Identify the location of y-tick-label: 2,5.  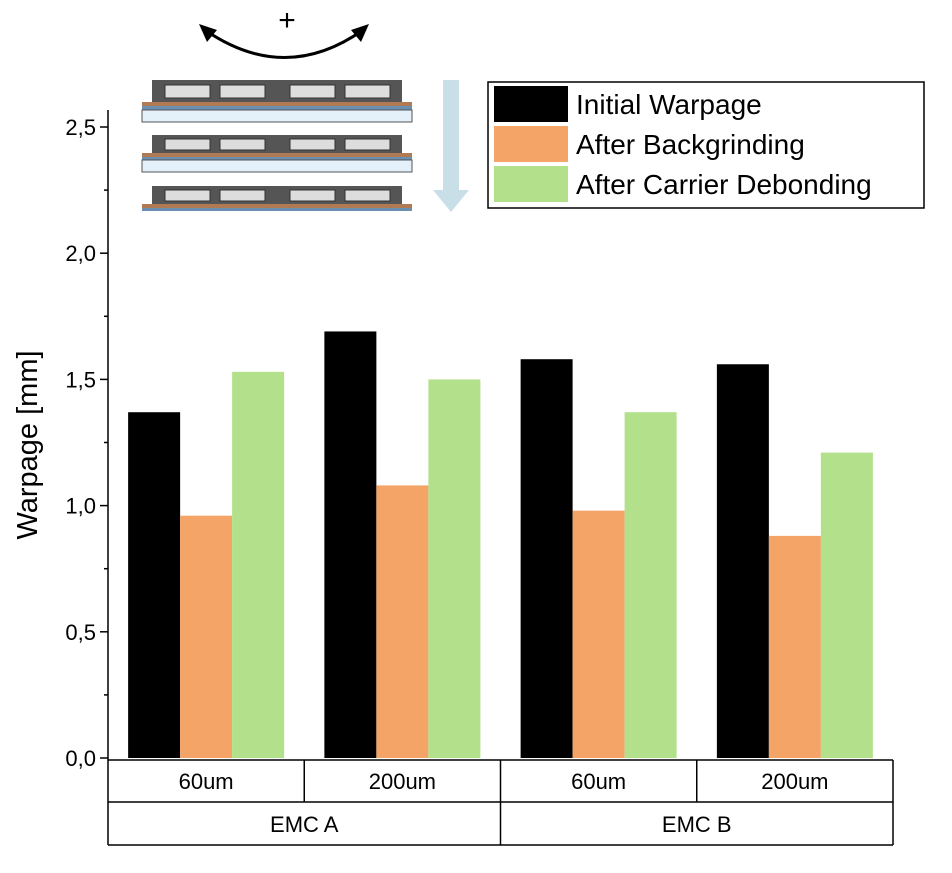
(80, 127).